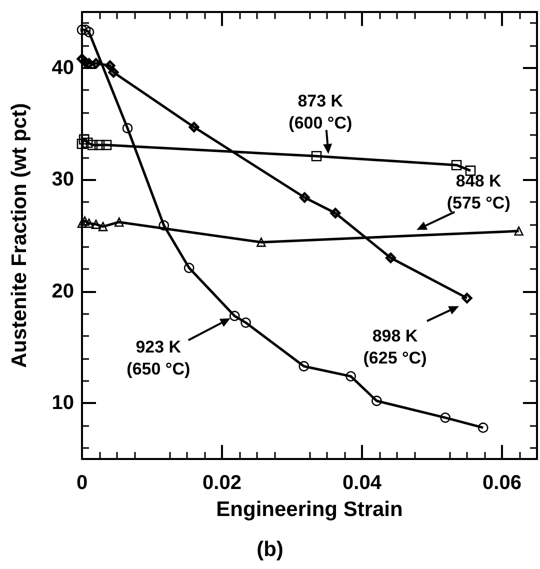 This screenshot has width=540, height=569. Describe the element at coordinates (63, 403) in the screenshot. I see `y-tick-label: 10` at that location.